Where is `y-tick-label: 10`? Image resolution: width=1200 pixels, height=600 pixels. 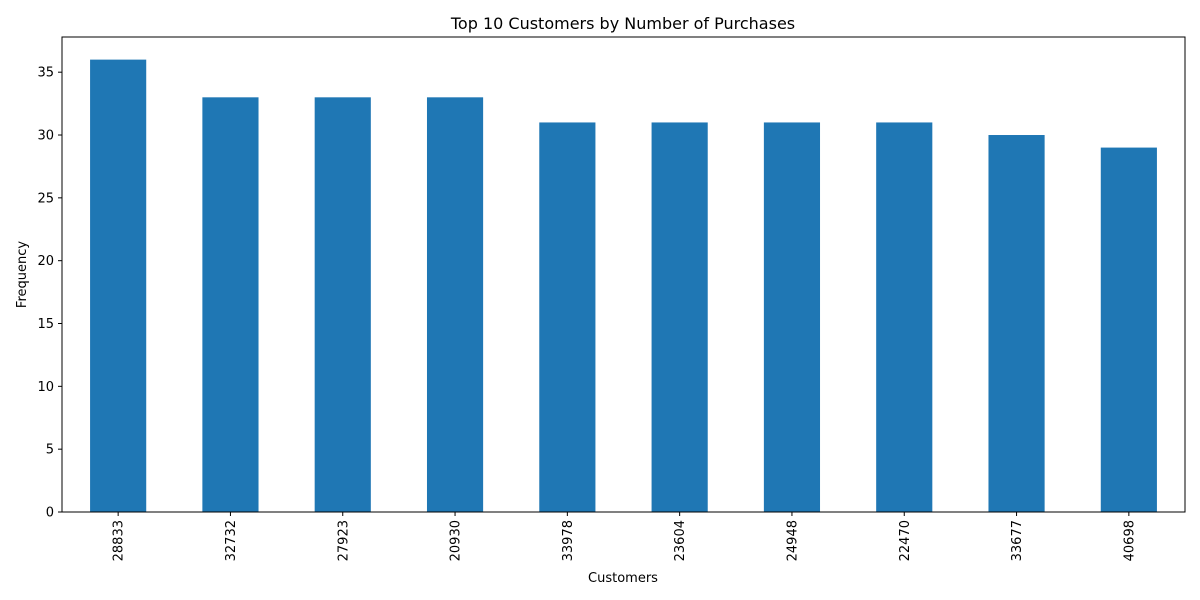 y-tick-label: 10 is located at coordinates (45, 387).